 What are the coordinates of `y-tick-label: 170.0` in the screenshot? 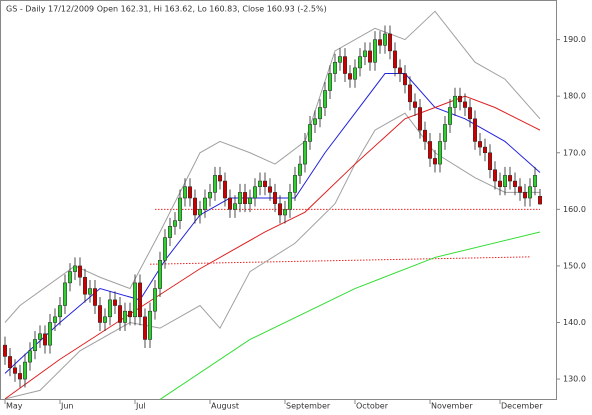 It's located at (574, 152).